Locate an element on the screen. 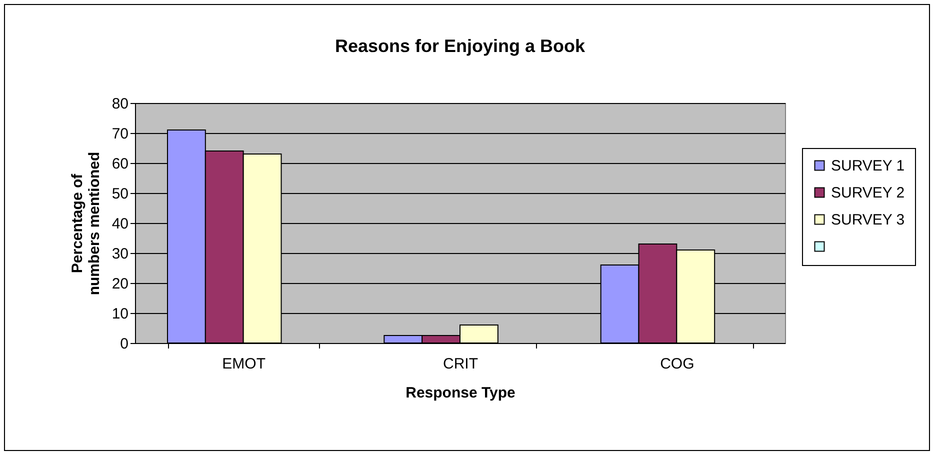 This screenshot has width=936, height=457. chart-title: Reasons for Enjoying a Book is located at coordinates (460, 46).